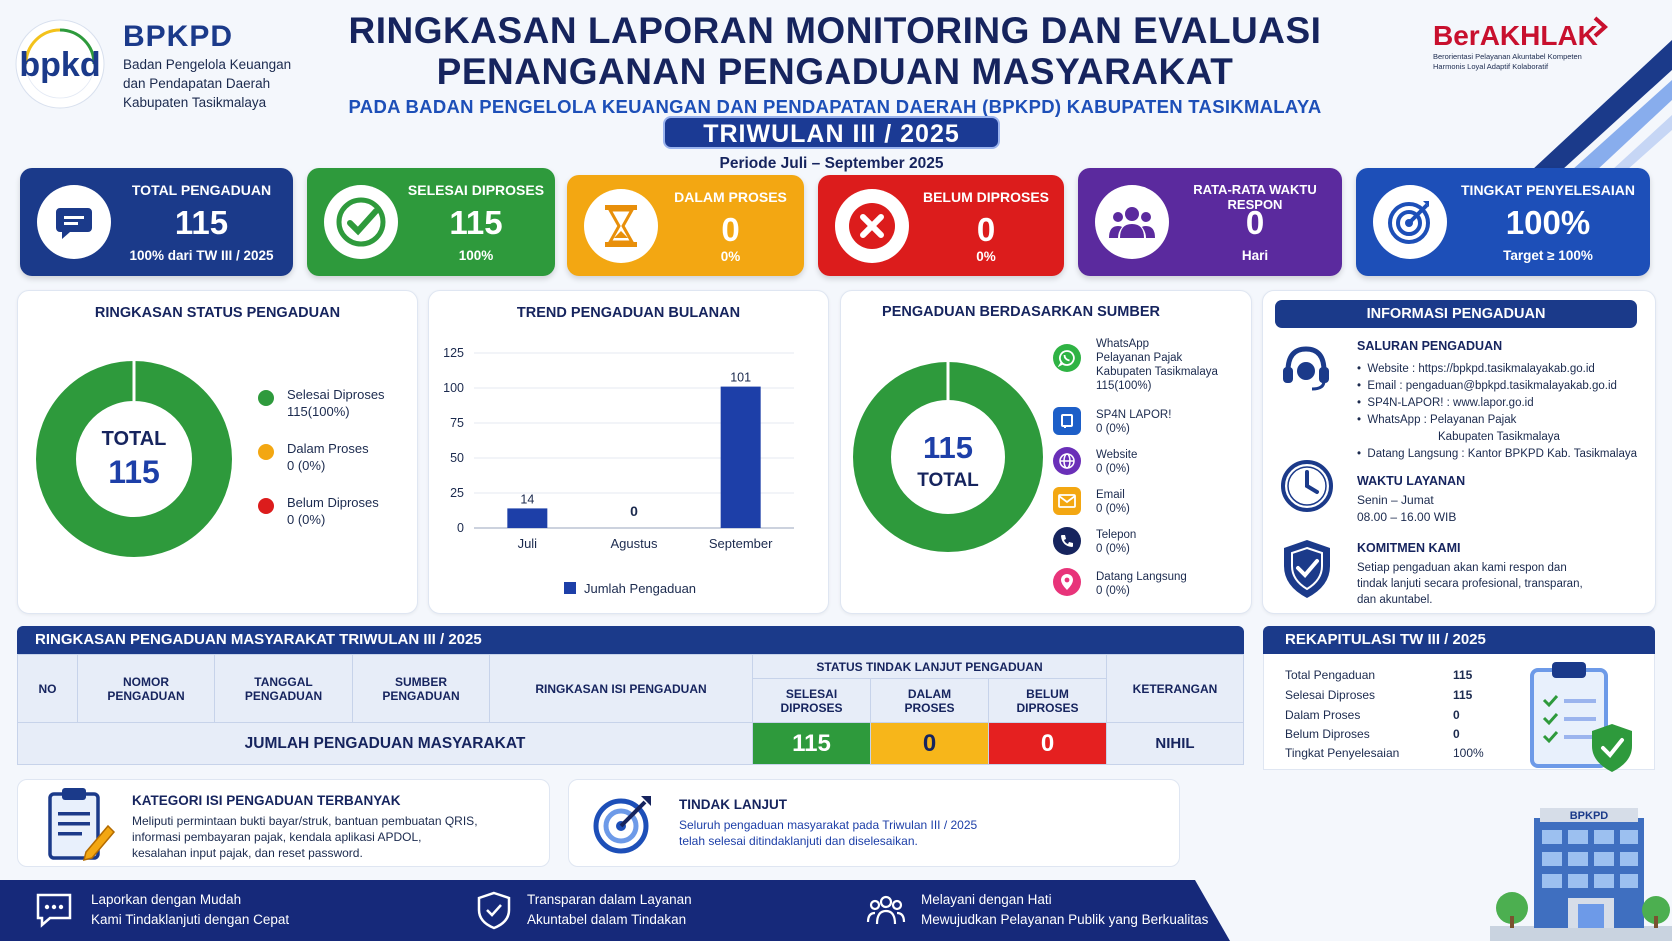  Describe the element at coordinates (1602, 105) in the screenshot. I see `decorative-stripes` at that location.